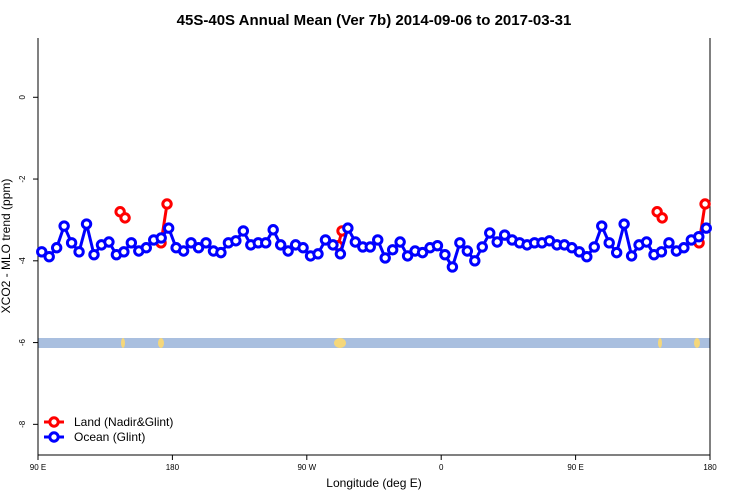 This screenshot has height=500, width=750. What do you see at coordinates (6, 246) in the screenshot?
I see `y-axis-label: XCO2 - MLO trend (ppm)` at bounding box center [6, 246].